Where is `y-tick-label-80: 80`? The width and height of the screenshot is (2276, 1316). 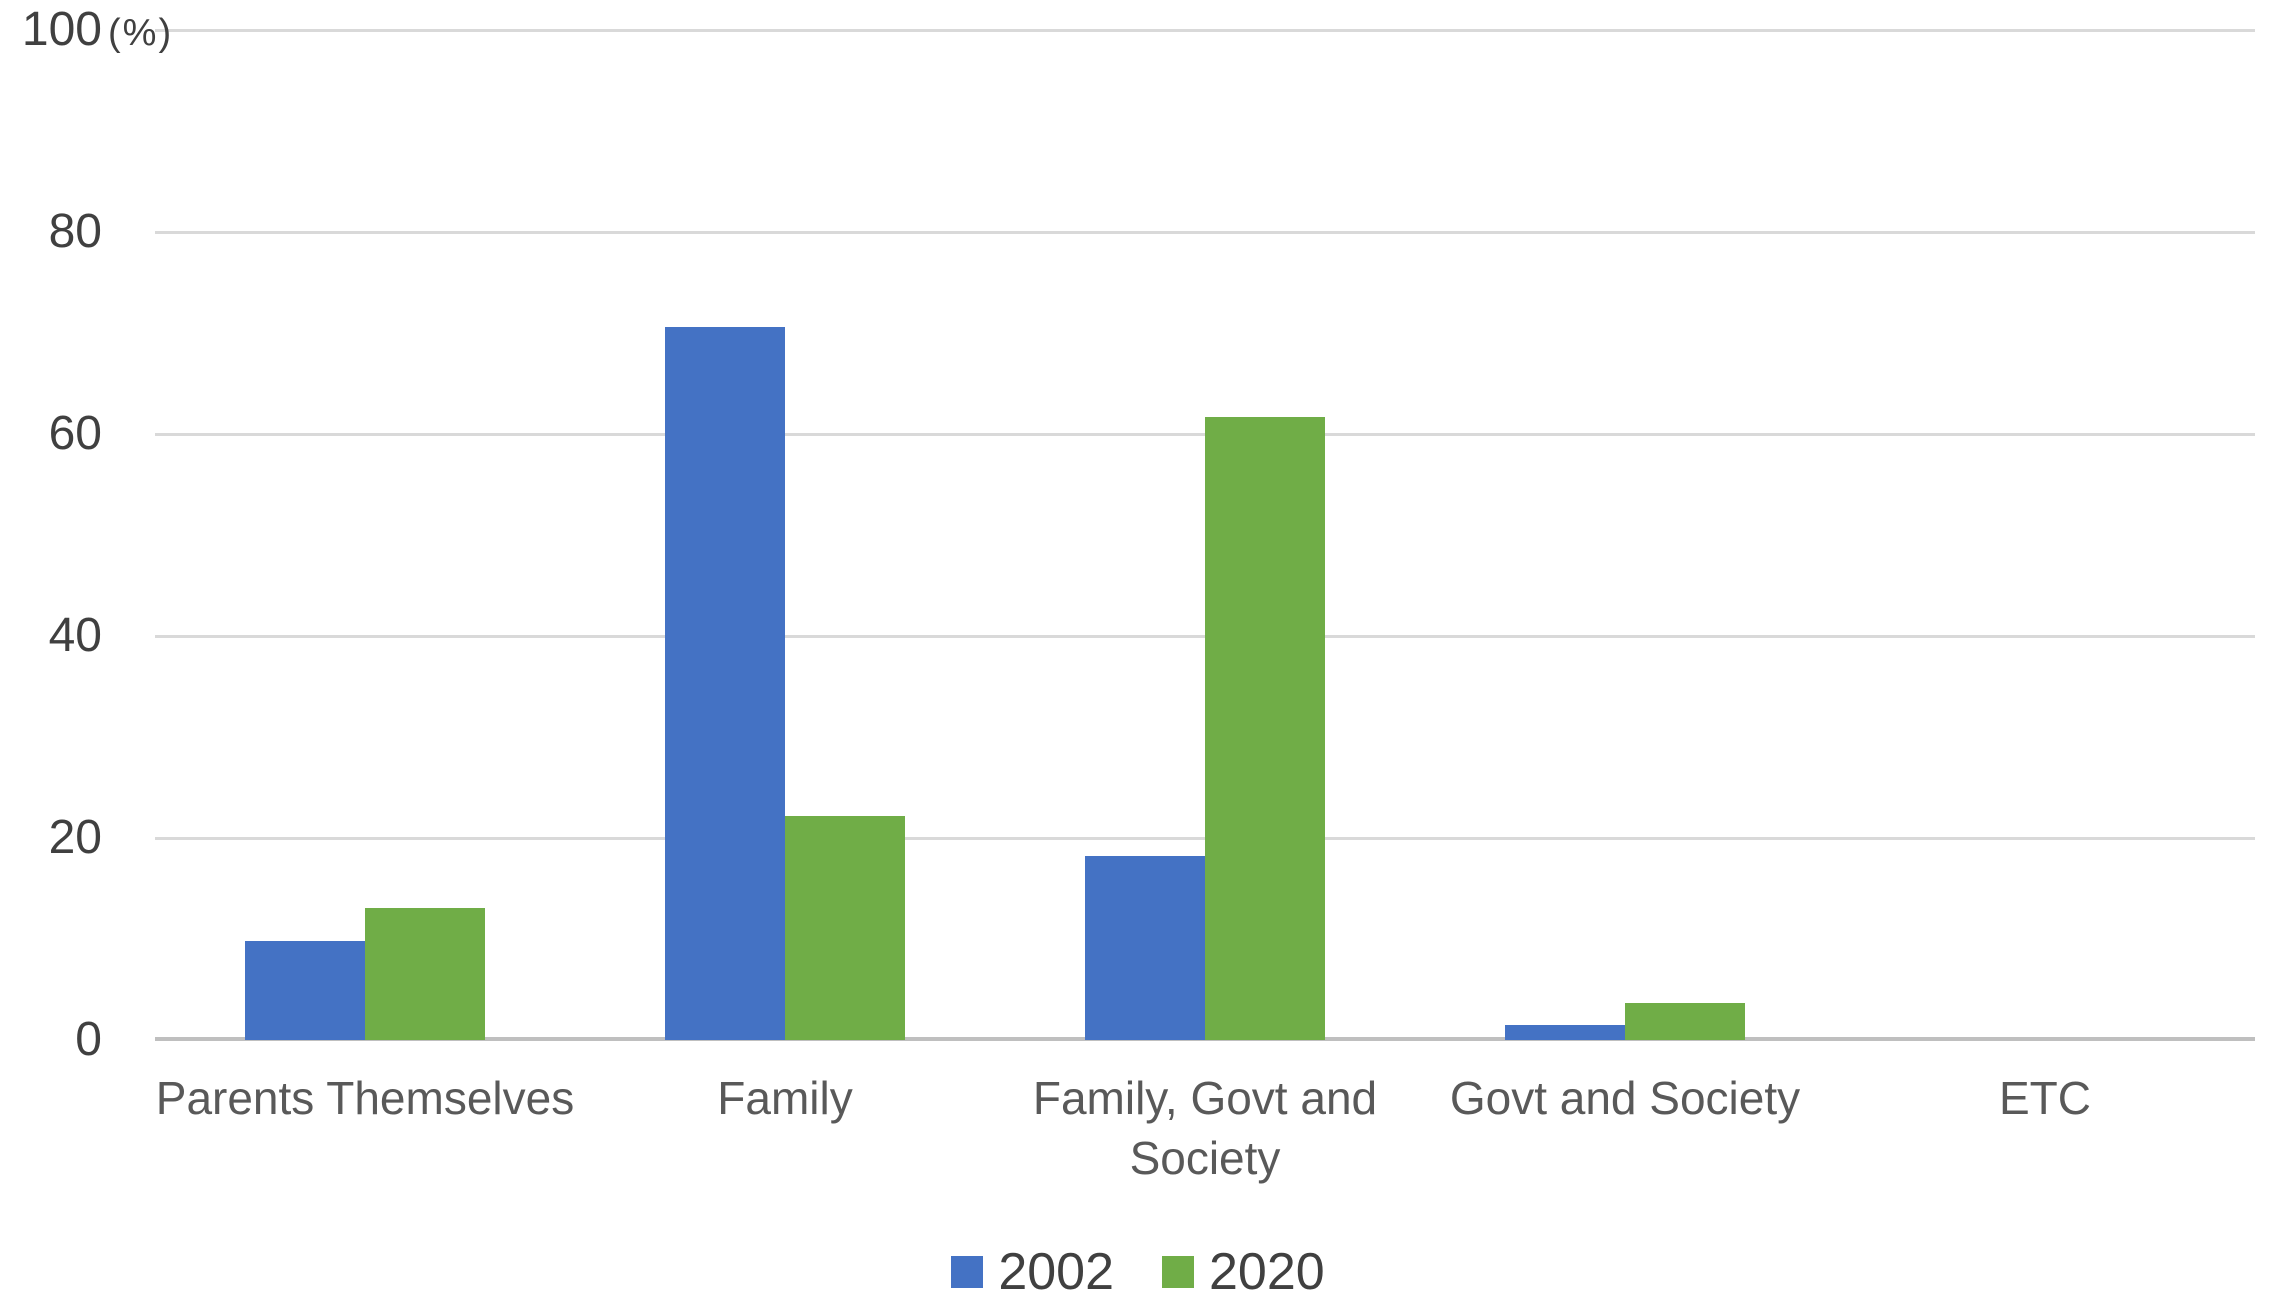 y-tick-label-80: 80 is located at coordinates (75, 231).